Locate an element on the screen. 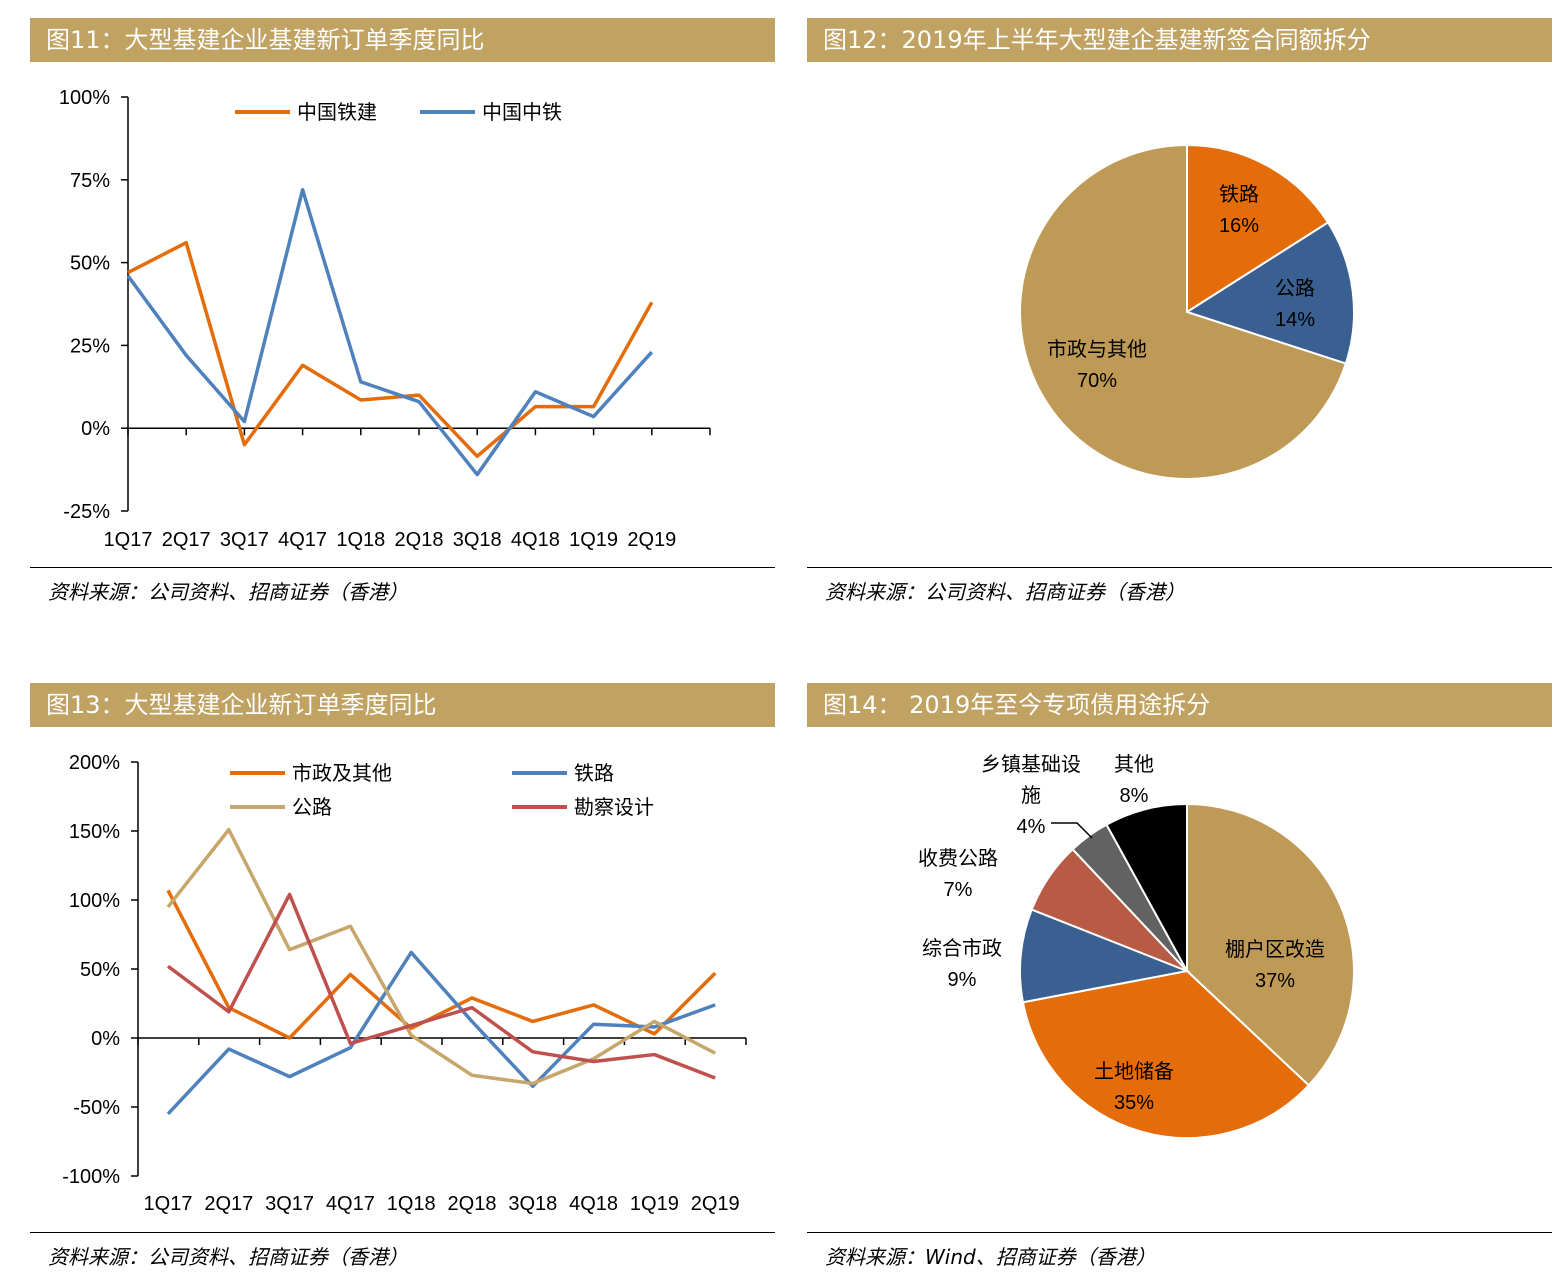 This screenshot has width=1563, height=1283. fig11-x-tick-label: 2Q18 is located at coordinates (419, 540).